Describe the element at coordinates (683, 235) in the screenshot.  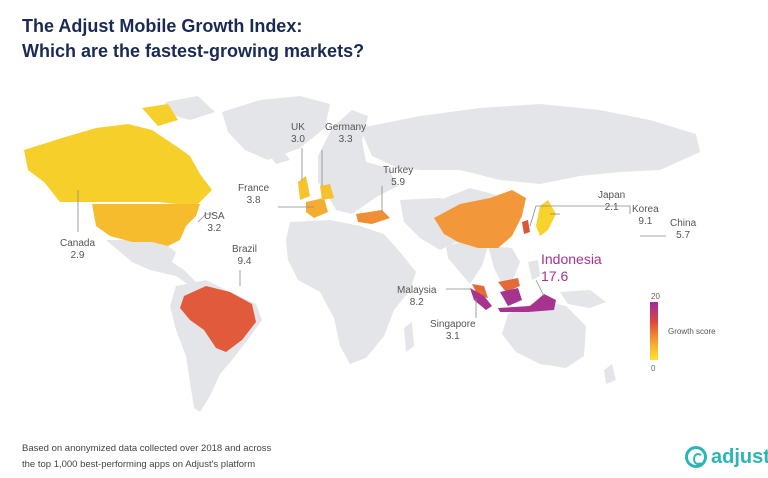
I see `label-china-score: 5.7` at that location.